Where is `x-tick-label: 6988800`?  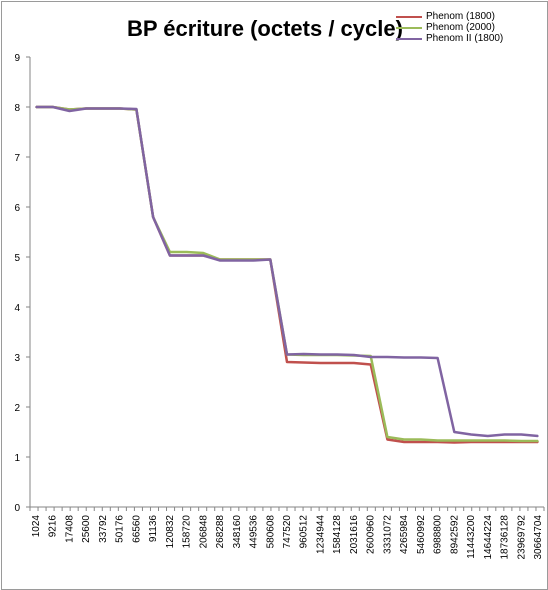
x-tick-label: 6988800 is located at coordinates (438, 534).